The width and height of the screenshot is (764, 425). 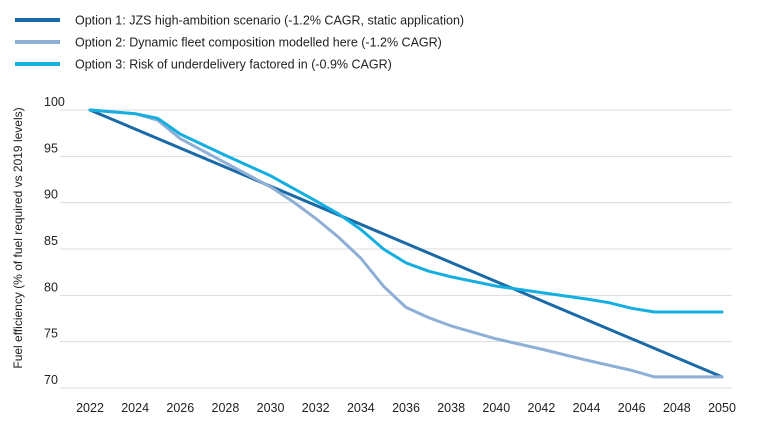 What do you see at coordinates (90, 408) in the screenshot?
I see `x-tick-label: 2022` at bounding box center [90, 408].